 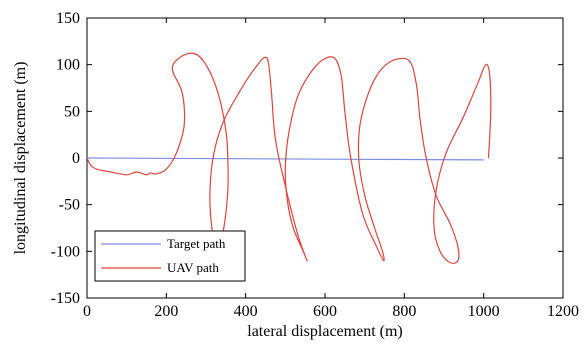 I want to click on y-tick-label: 0, so click(x=76, y=158).